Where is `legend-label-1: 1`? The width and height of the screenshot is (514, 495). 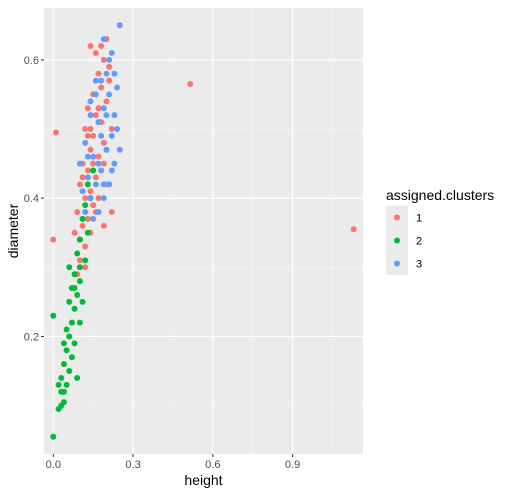 legend-label-1: 1 is located at coordinates (419, 219).